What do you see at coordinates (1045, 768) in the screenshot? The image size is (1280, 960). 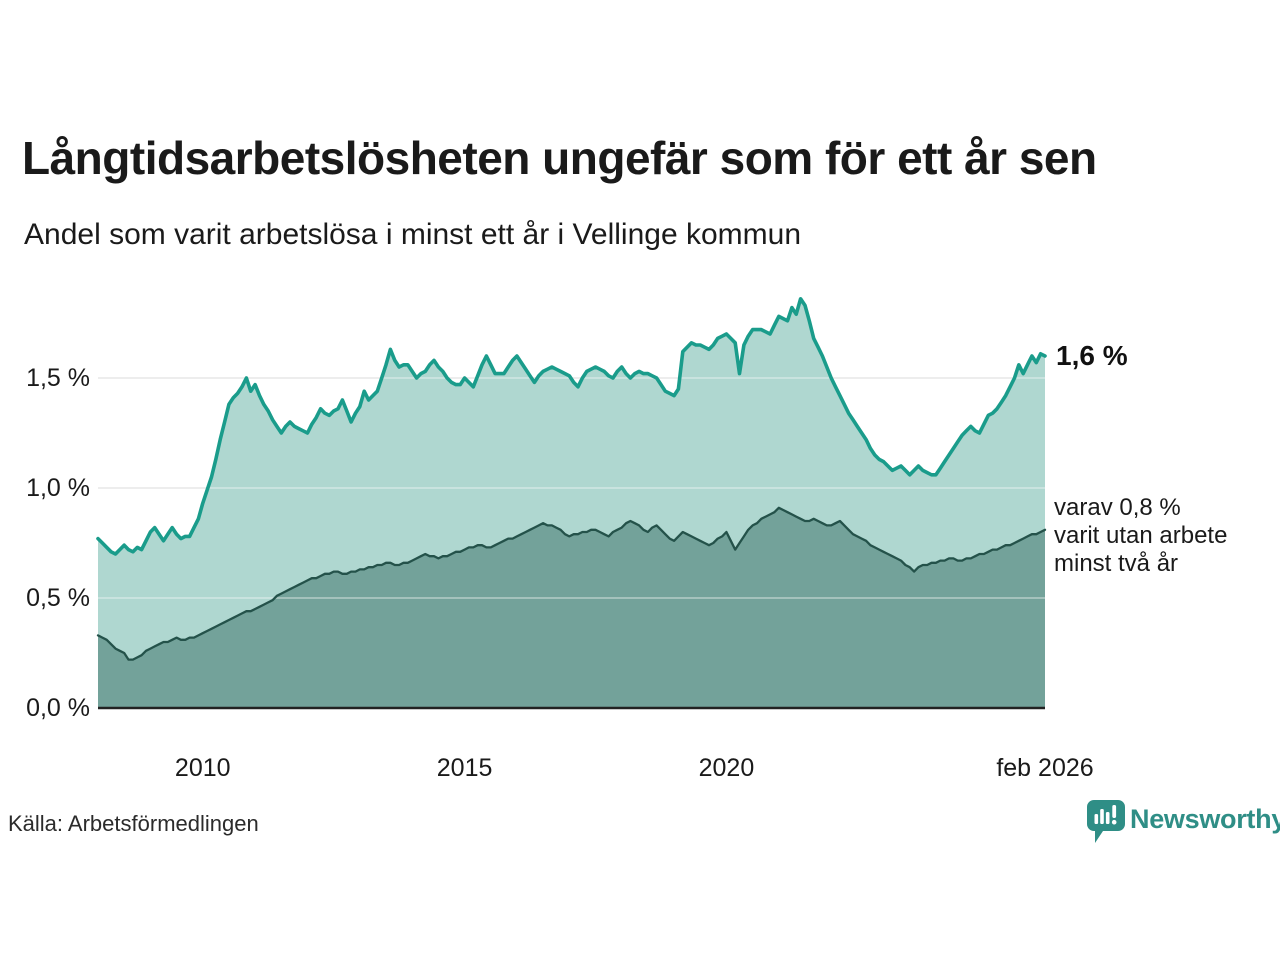 I see `x-tick-label: feb 2026` at bounding box center [1045, 768].